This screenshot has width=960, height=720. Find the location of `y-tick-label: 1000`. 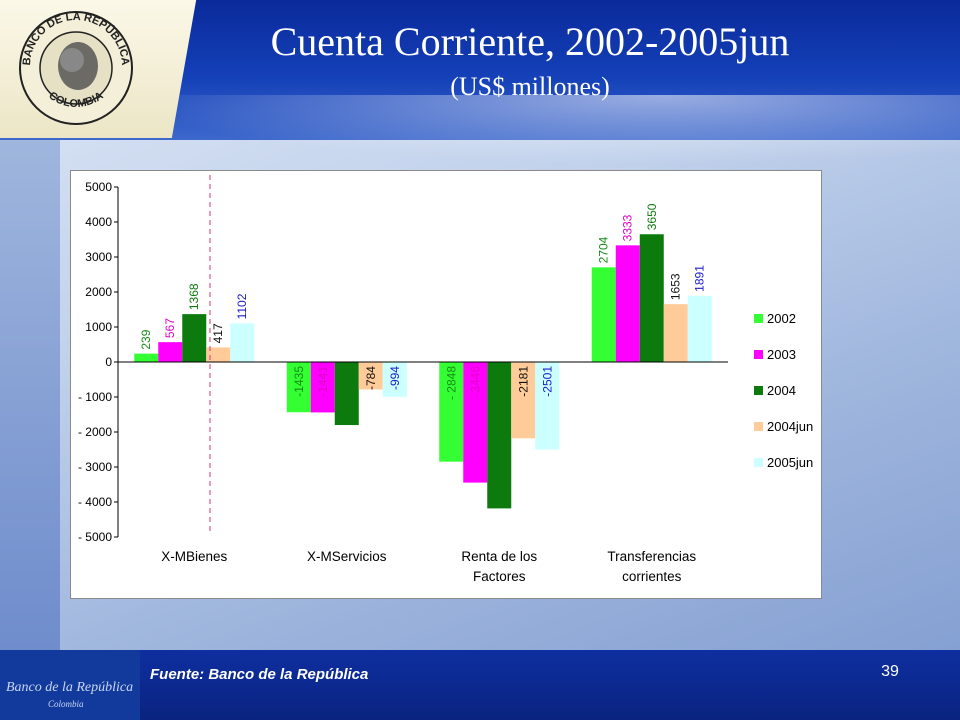

y-tick-label: 1000 is located at coordinates (98, 327).